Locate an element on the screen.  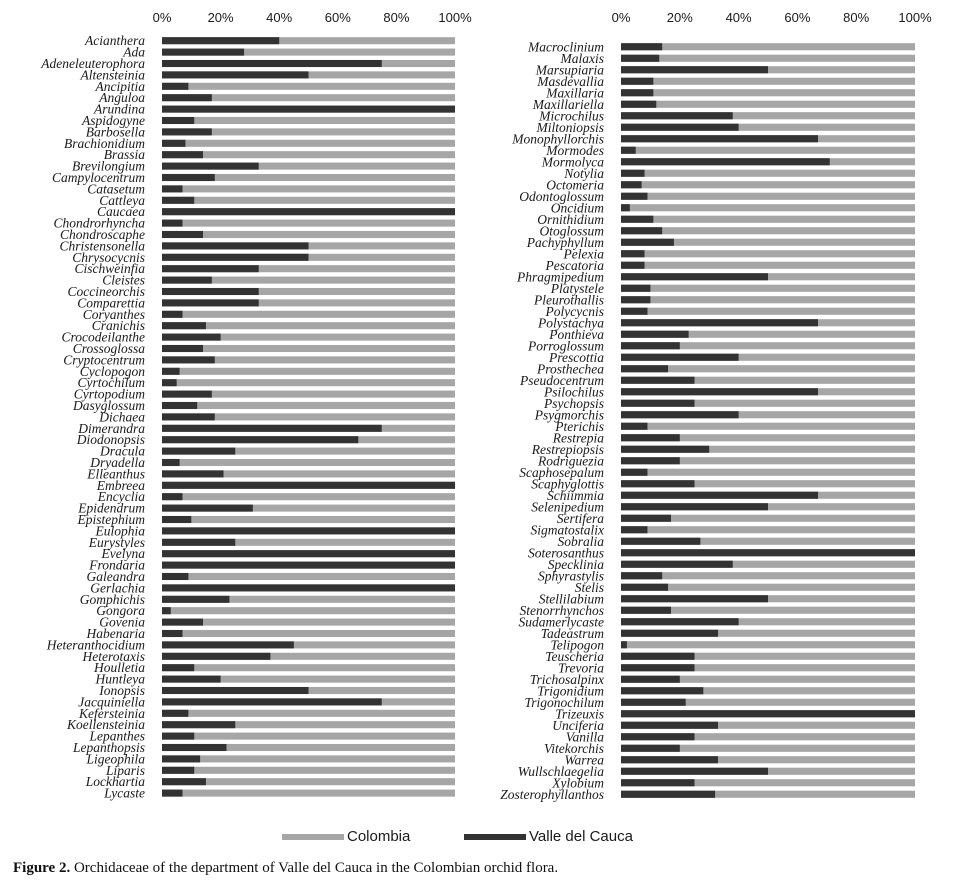
bar-row: Oncidium is located at coordinates (733, 207).